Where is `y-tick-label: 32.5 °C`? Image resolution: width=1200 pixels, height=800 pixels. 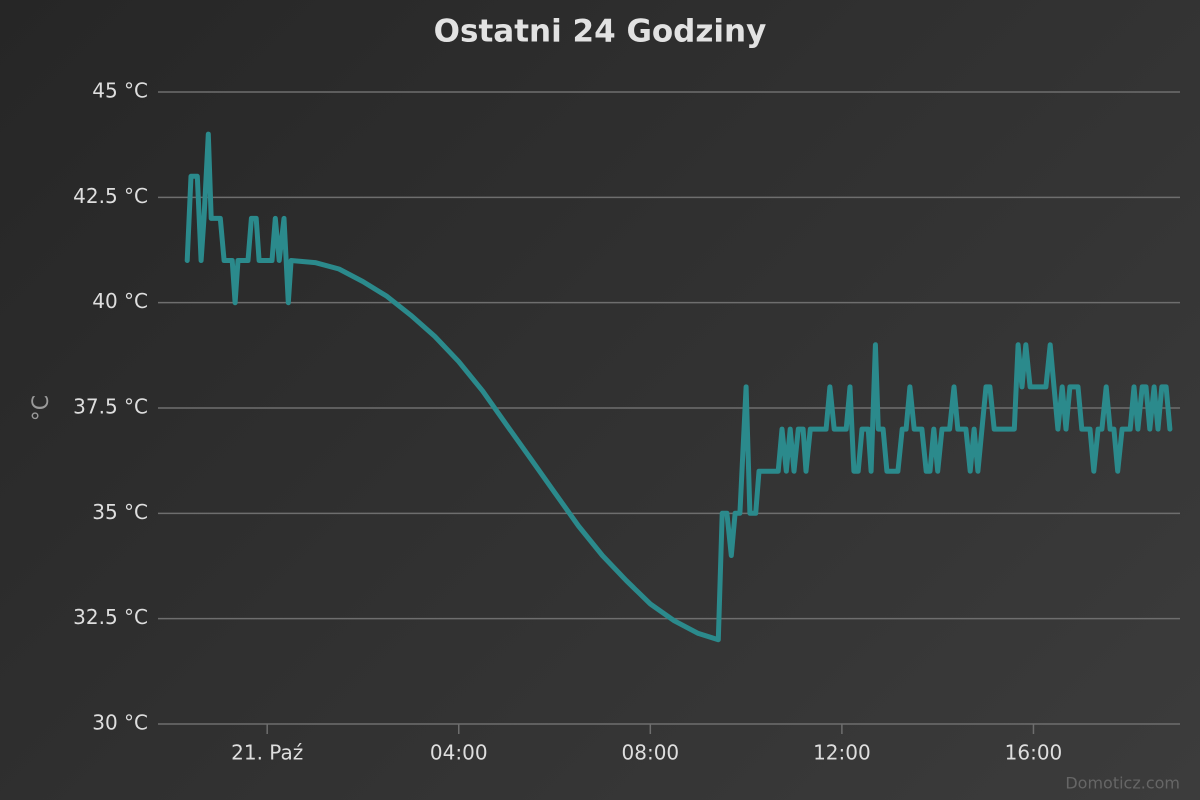 y-tick-label: 32.5 °C is located at coordinates (110, 617).